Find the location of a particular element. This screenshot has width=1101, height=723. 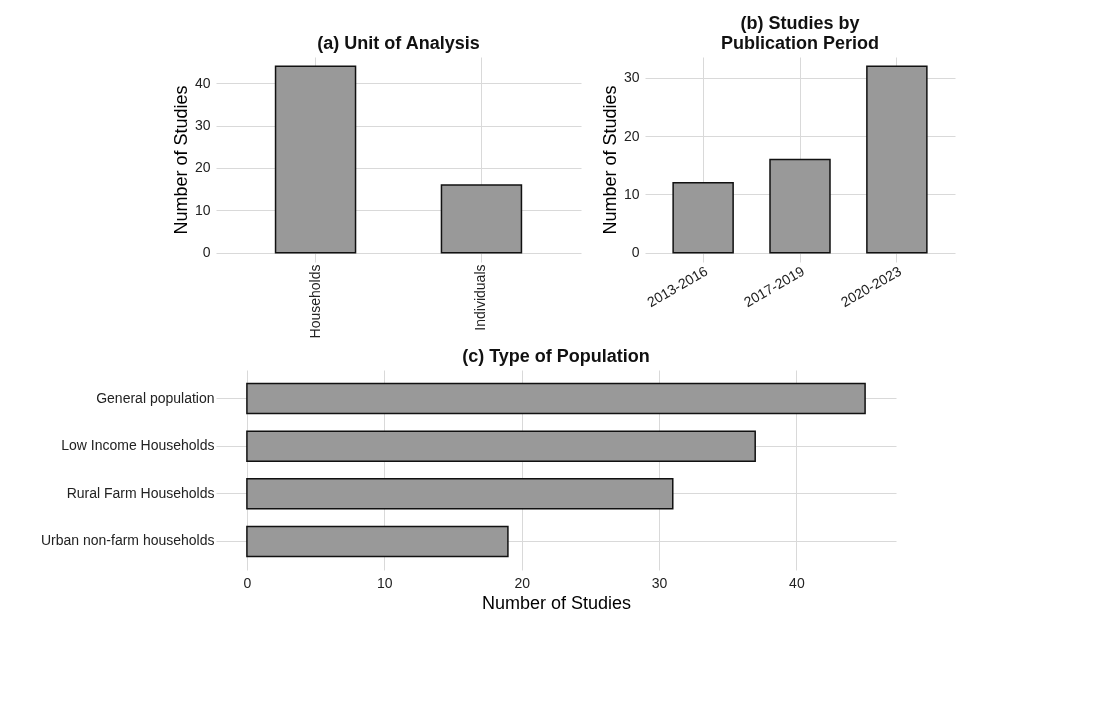

x-tick-label: 0 is located at coordinates (247, 582).